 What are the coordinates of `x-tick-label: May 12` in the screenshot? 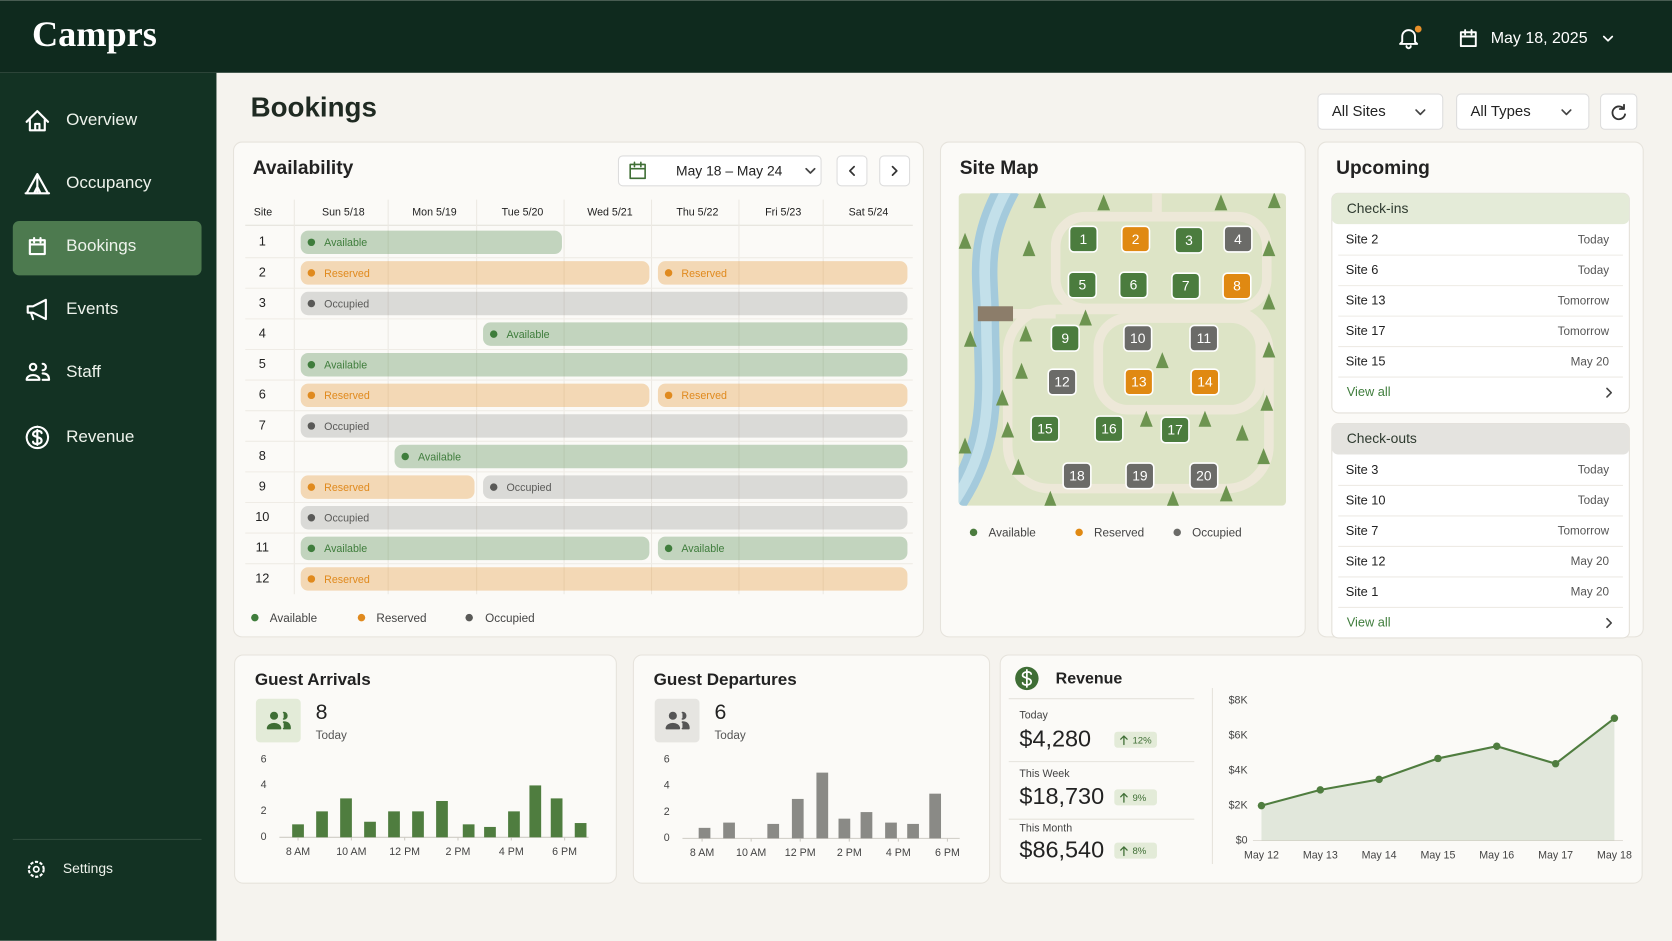 It's located at (1261, 855).